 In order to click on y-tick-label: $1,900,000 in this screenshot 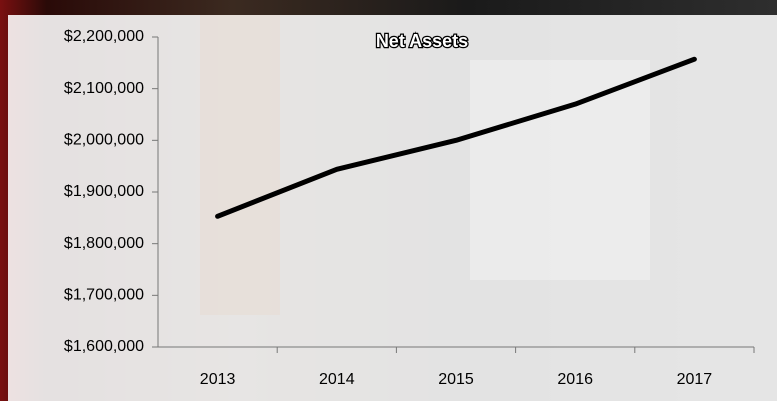, I will do `click(104, 191)`.